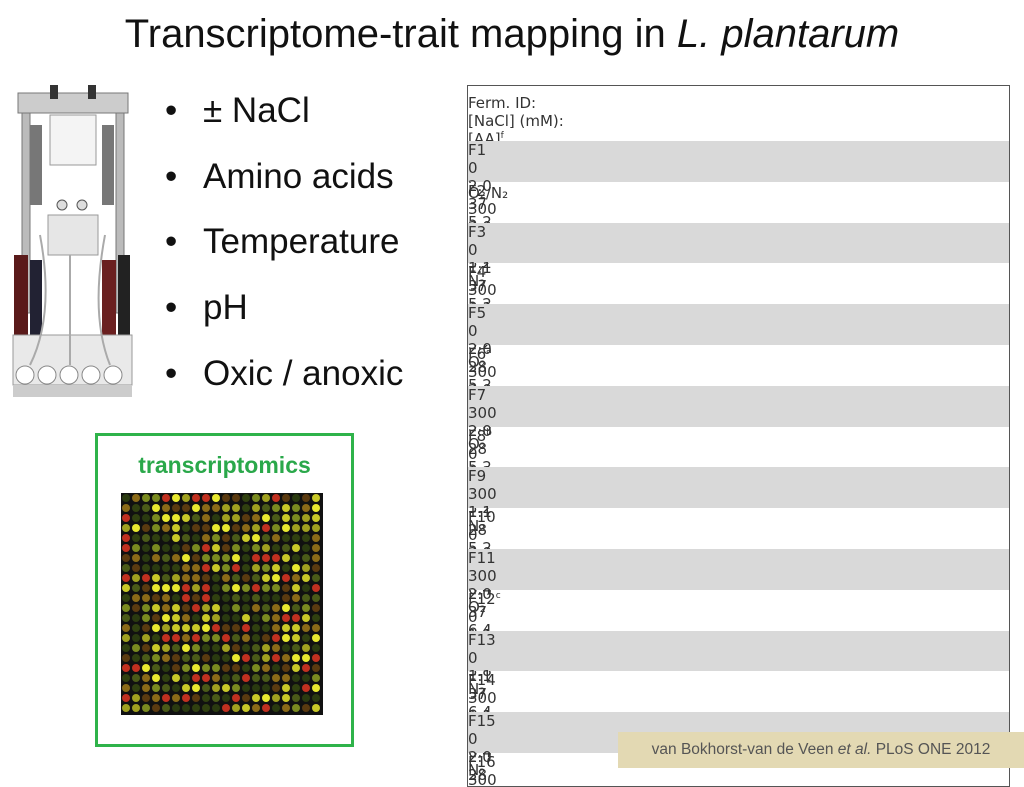  Describe the element at coordinates (284, 250) in the screenshot. I see `bullet-item: Temperature` at that location.